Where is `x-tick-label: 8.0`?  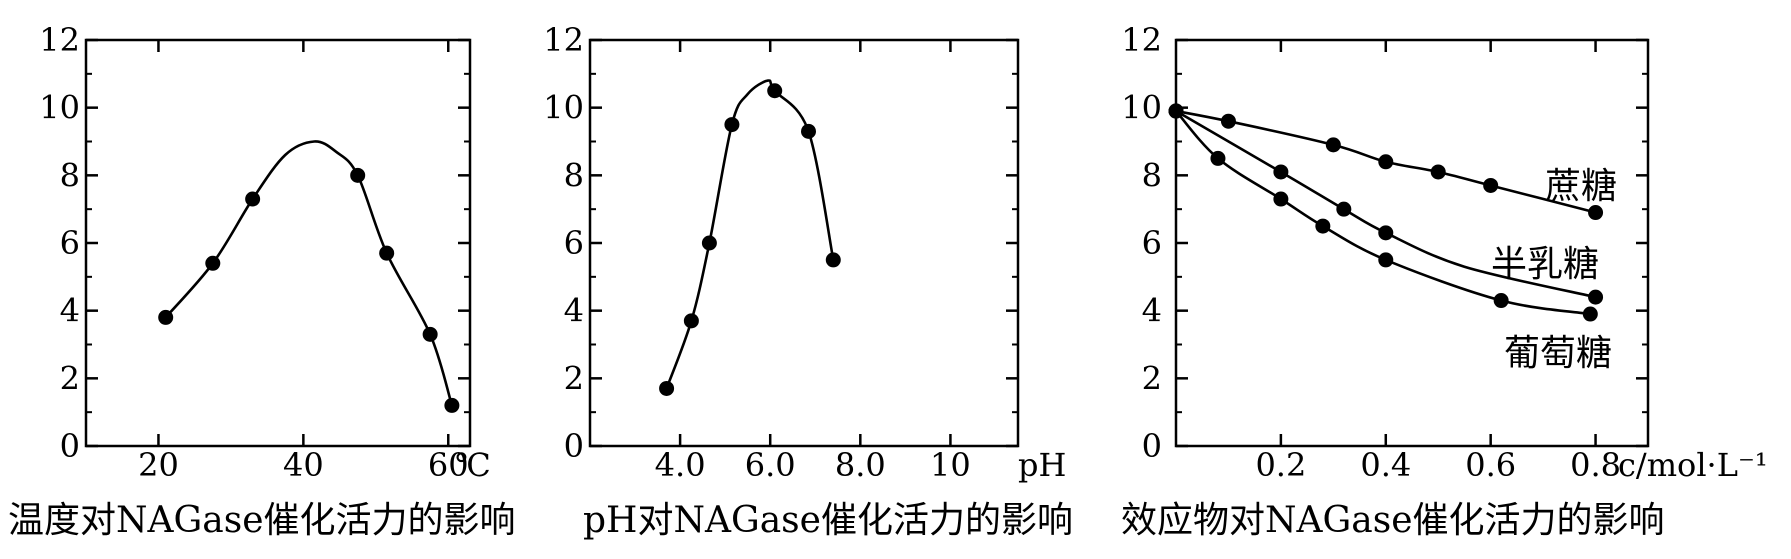 x-tick-label: 8.0 is located at coordinates (860, 465).